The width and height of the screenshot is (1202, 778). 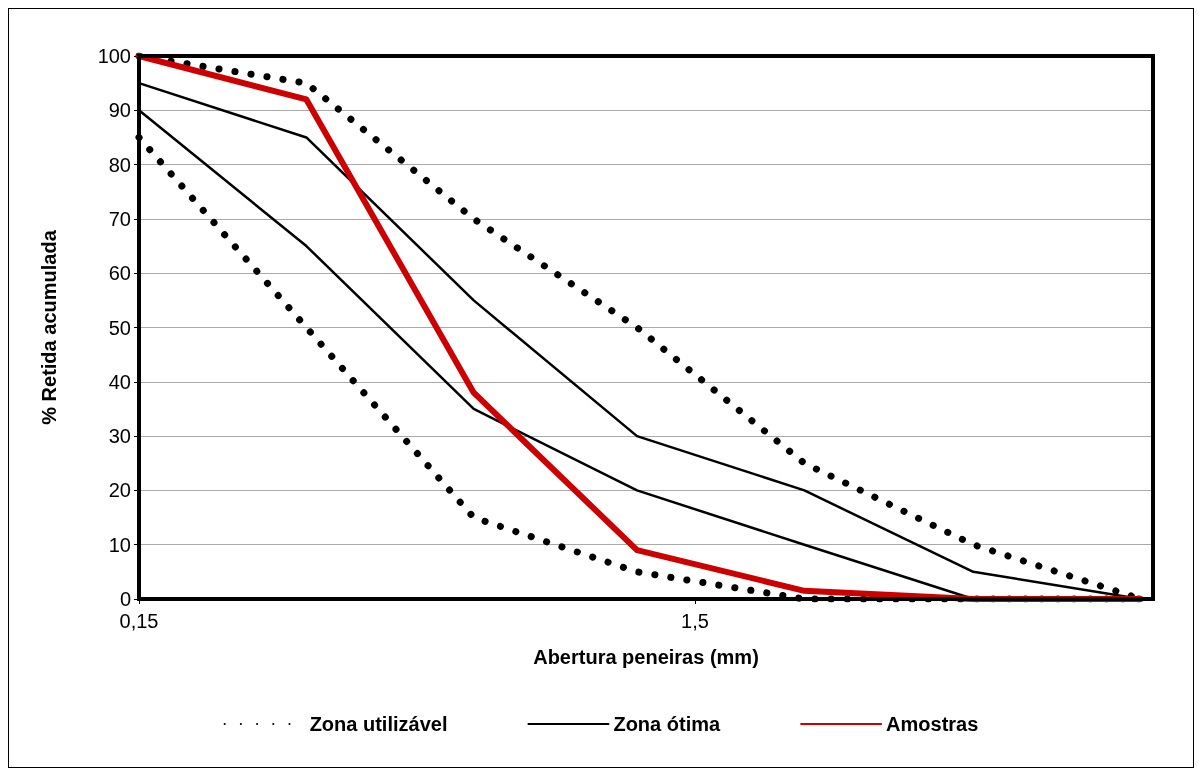 What do you see at coordinates (667, 724) in the screenshot?
I see `legend-label: Zona ótima` at bounding box center [667, 724].